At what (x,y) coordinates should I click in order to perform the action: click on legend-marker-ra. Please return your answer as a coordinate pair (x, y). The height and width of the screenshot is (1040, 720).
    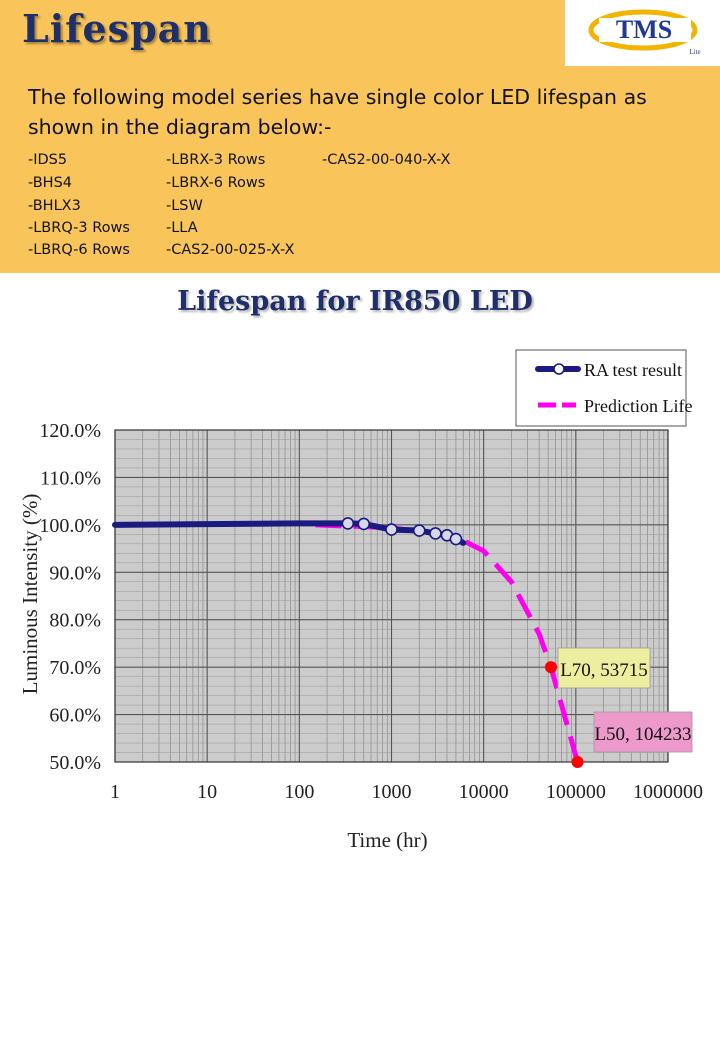
    Looking at the image, I should click on (559, 369).